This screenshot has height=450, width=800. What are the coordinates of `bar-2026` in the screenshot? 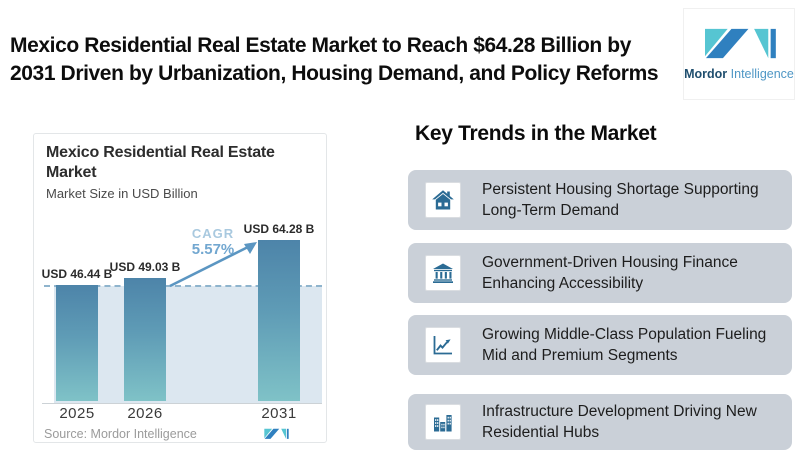 It's located at (145, 339).